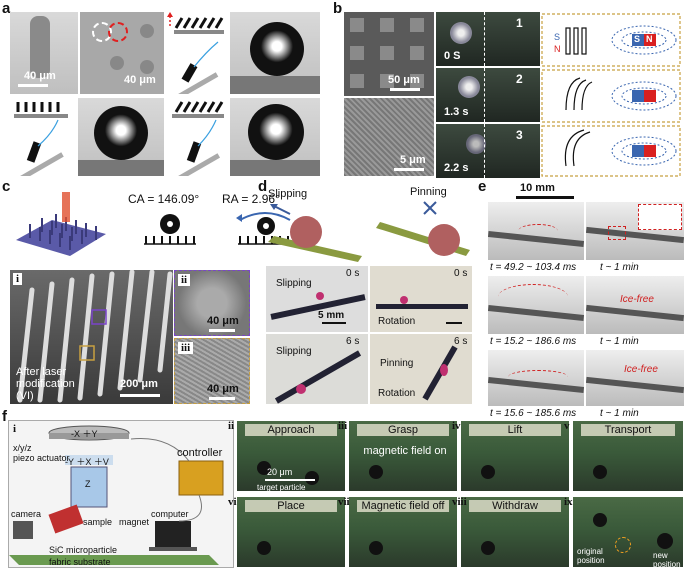  What do you see at coordinates (397, 363) in the screenshot?
I see `panel-d-pinning-label: Pinning` at bounding box center [397, 363].